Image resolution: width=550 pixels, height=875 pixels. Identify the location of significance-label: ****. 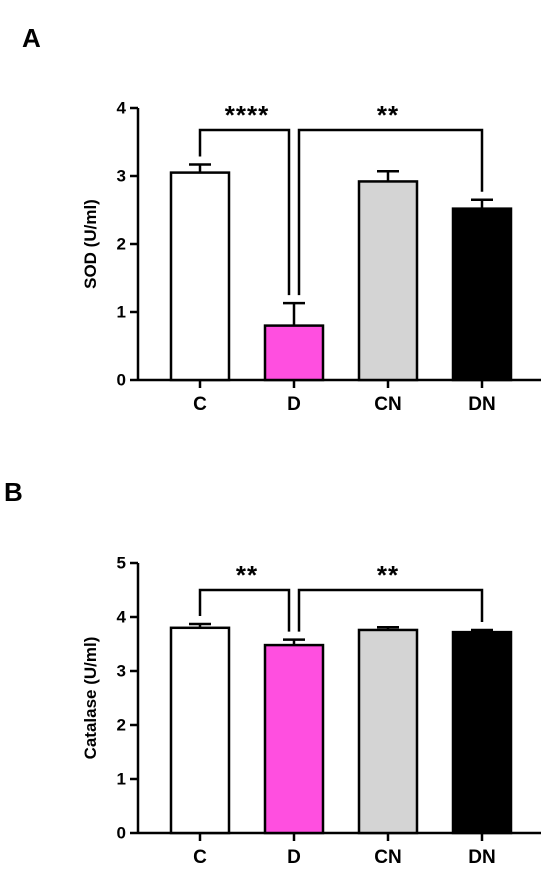
(247, 115).